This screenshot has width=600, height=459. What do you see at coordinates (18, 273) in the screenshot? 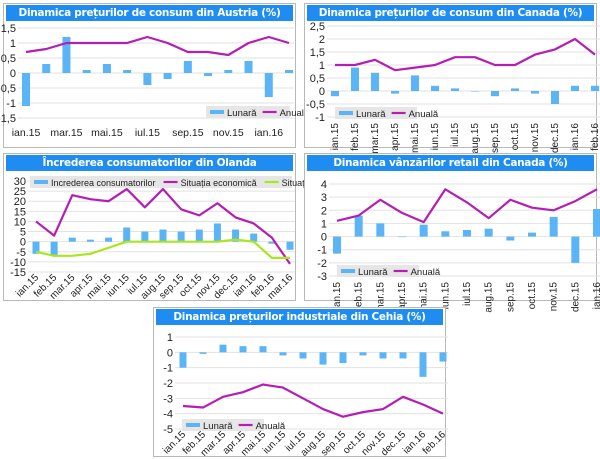
I see `y-tick-label: -15` at bounding box center [18, 273].